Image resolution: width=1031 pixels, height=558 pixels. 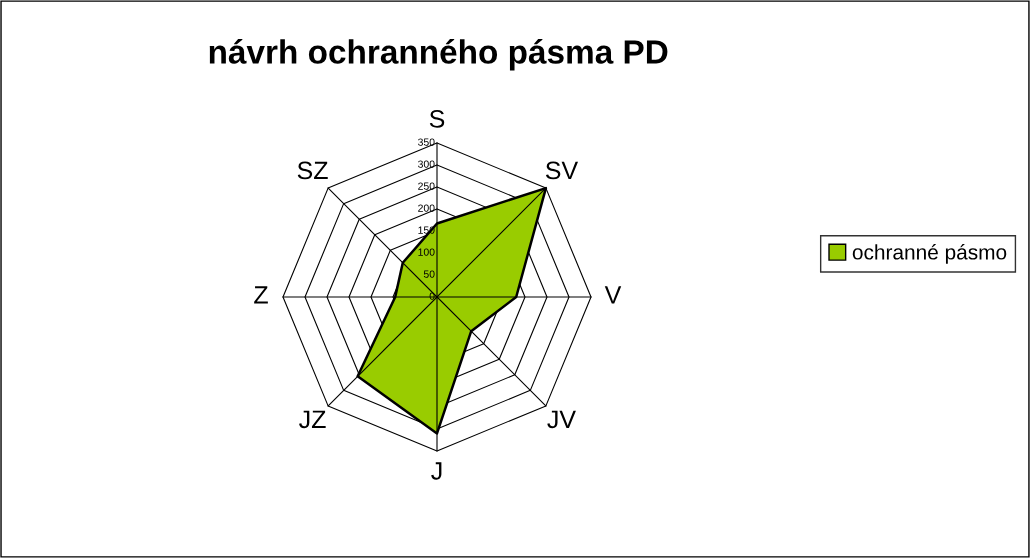 I want to click on y-tick-label: 250, so click(x=426, y=186).